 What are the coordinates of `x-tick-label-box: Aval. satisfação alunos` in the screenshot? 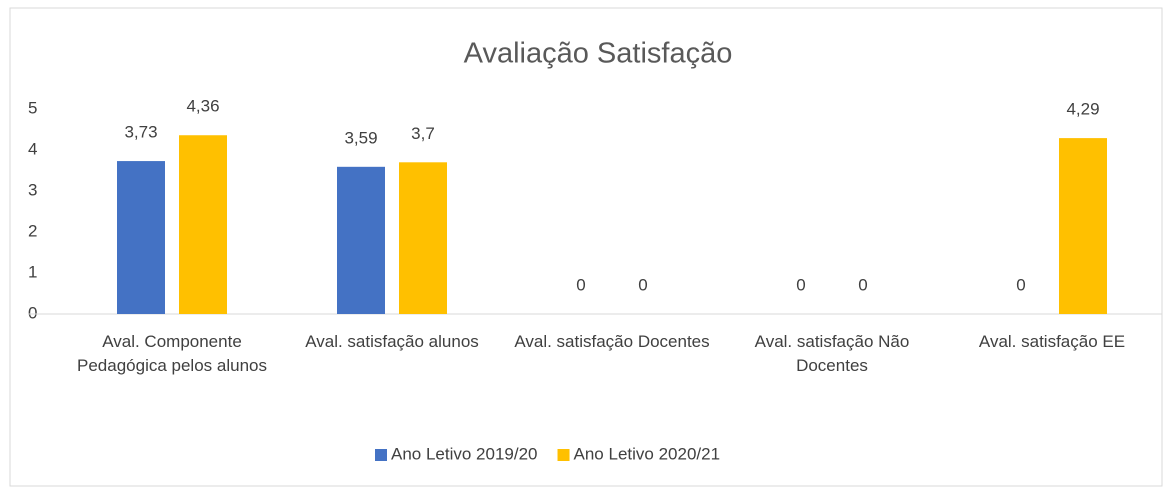 It's located at (392, 341).